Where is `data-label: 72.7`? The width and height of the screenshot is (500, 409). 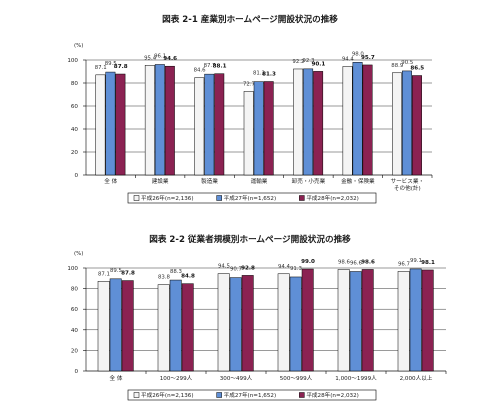 data-label: 72.7 is located at coordinates (249, 84).